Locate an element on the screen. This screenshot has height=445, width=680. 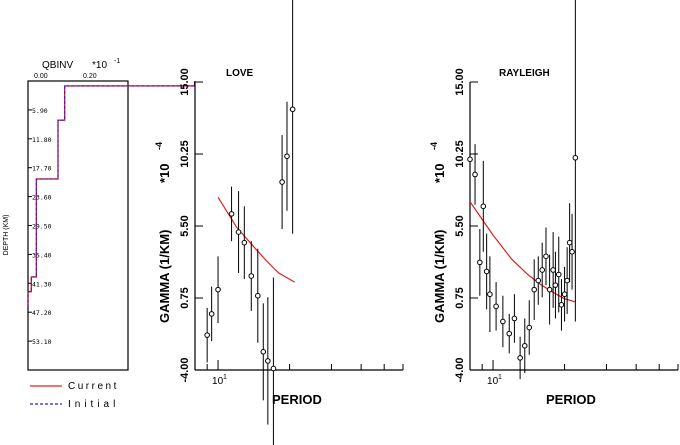
love-ytick-label: 0.75 is located at coordinates (185, 297).